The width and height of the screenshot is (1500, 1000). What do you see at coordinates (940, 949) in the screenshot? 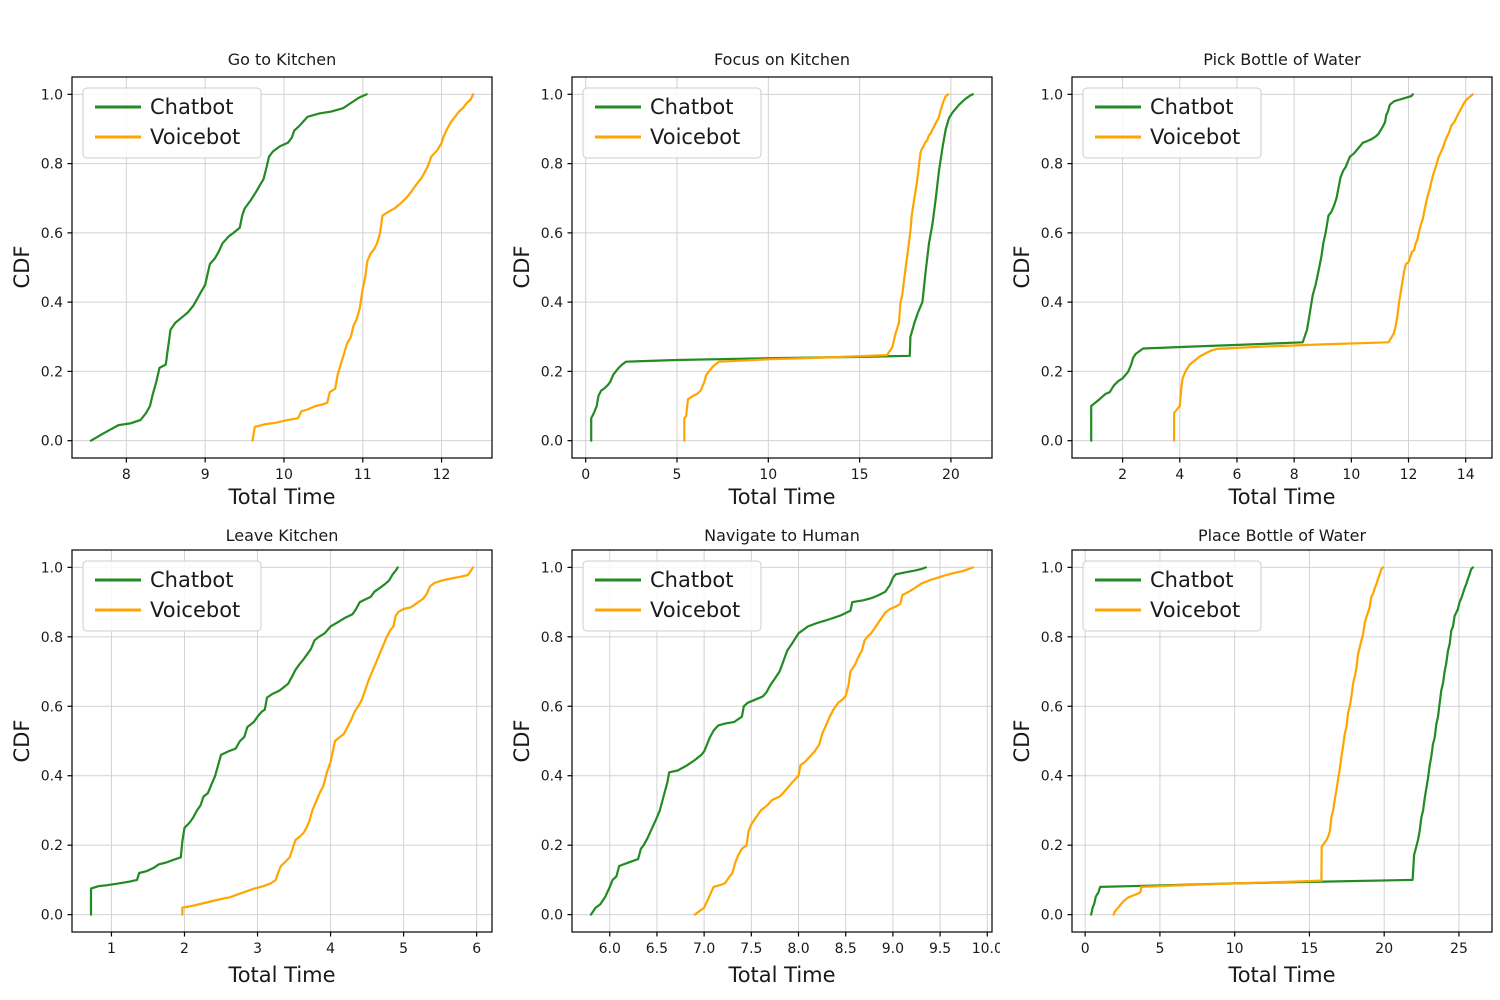
I see `x-tick-label: 9.5` at bounding box center [940, 949].